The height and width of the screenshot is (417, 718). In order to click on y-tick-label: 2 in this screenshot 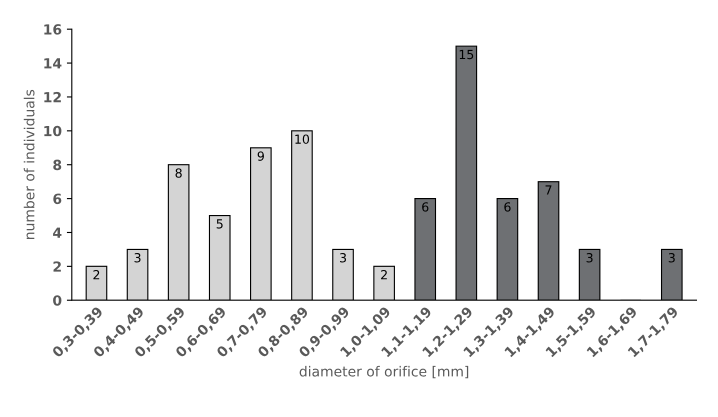, I will do `click(57, 266)`.